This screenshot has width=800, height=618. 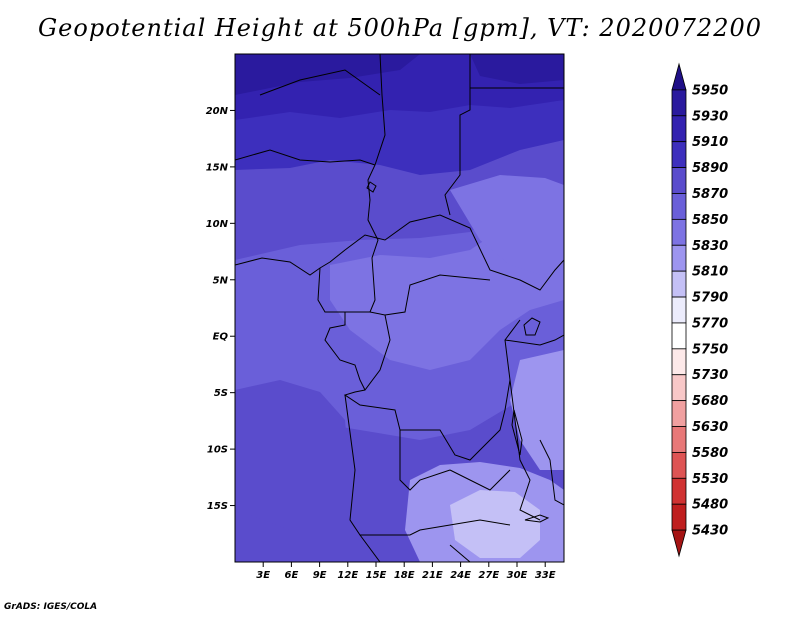 What do you see at coordinates (507, 225) in the screenshot?
I see `contour-5830-northeast` at bounding box center [507, 225].